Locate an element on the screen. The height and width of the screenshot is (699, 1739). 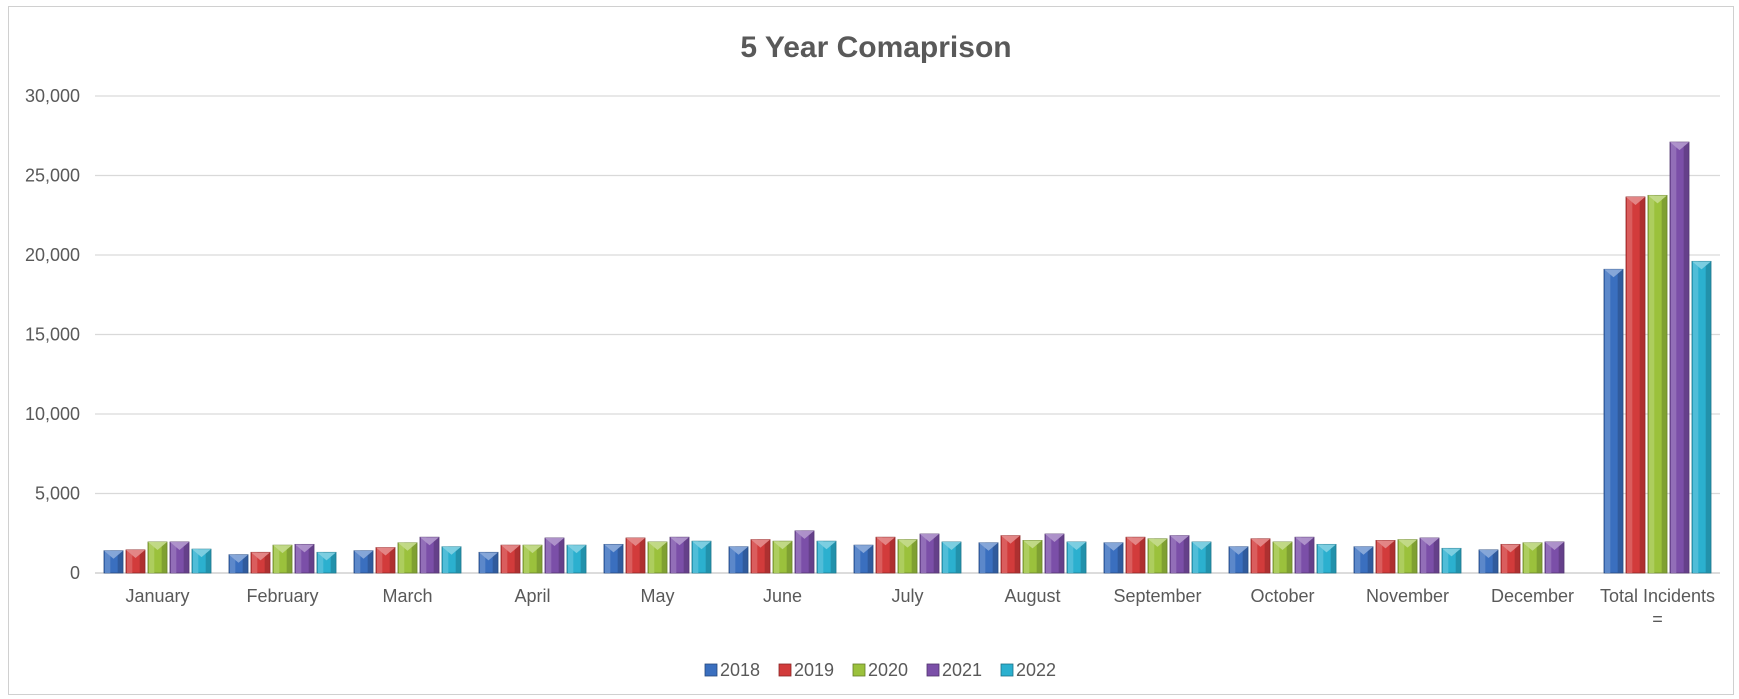
legend-item-2019: 2019 is located at coordinates (806, 670).